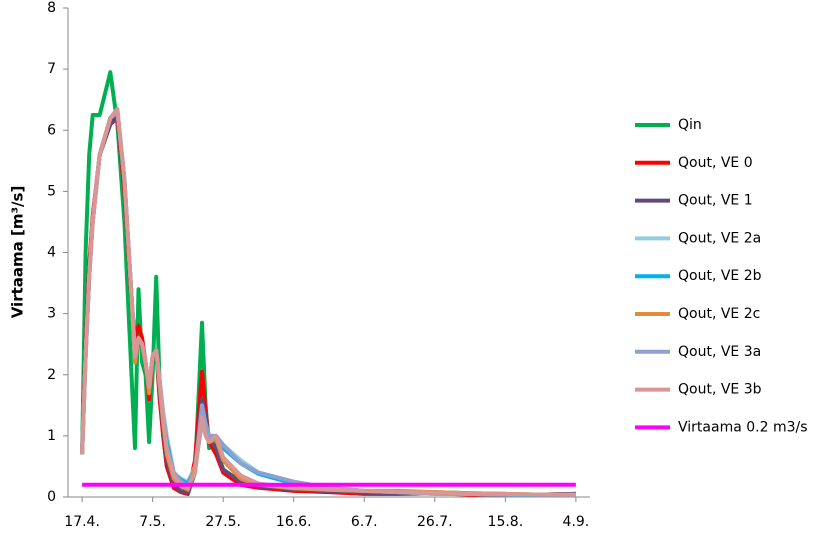  I want to click on y-tick-label: 7, so click(51, 69).